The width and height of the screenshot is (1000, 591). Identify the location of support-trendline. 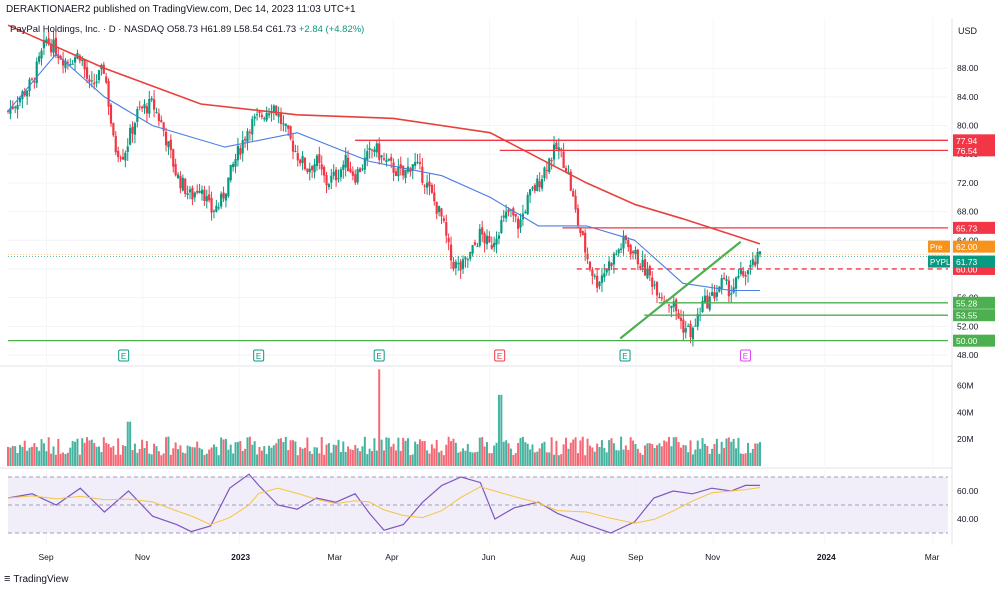
(680, 290).